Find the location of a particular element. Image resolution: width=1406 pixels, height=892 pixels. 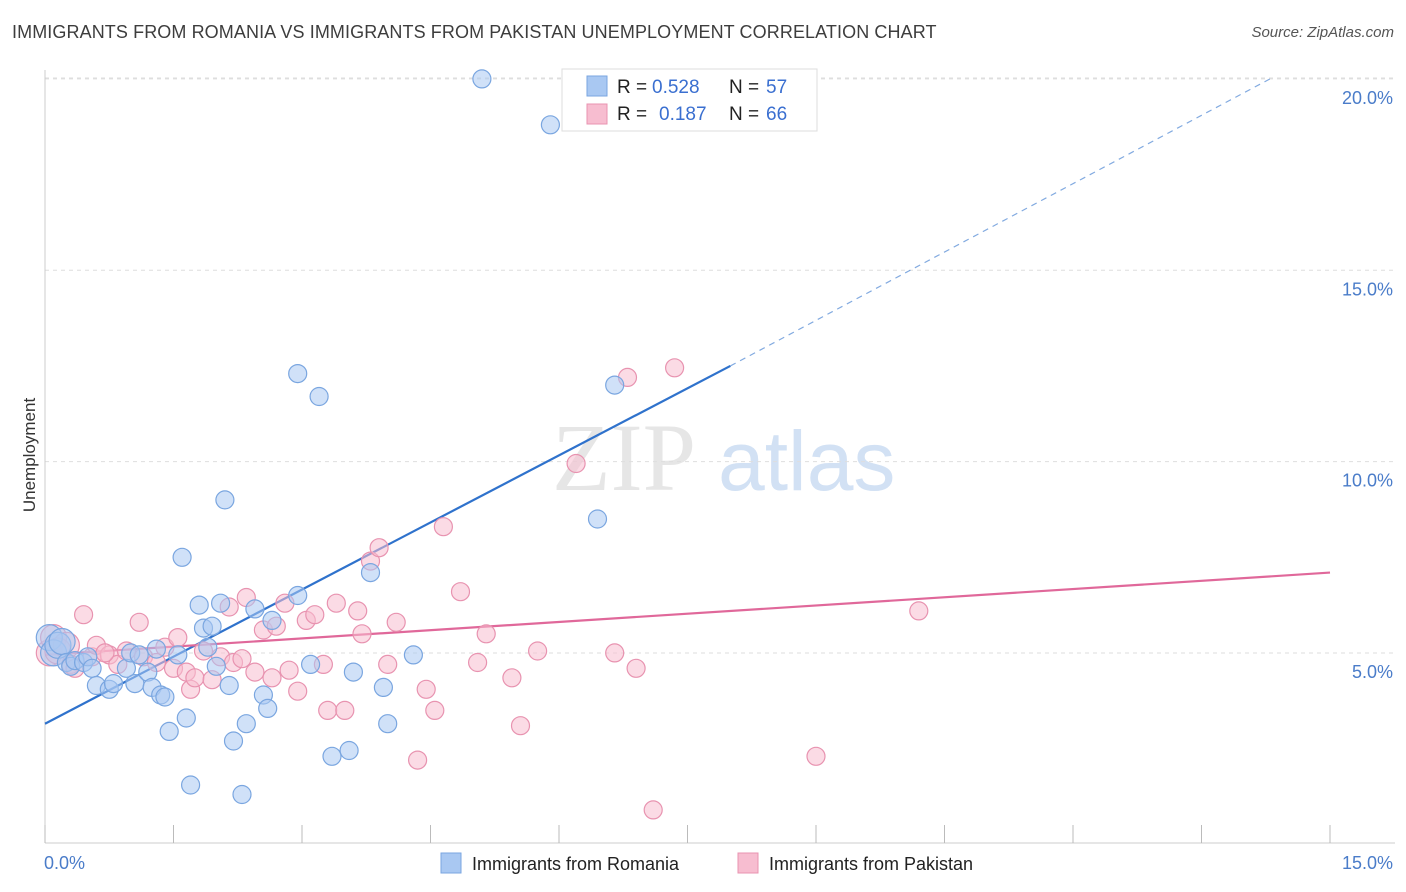

bottom-legend-label-romania: Immigrants from Romania is located at coordinates (576, 864).